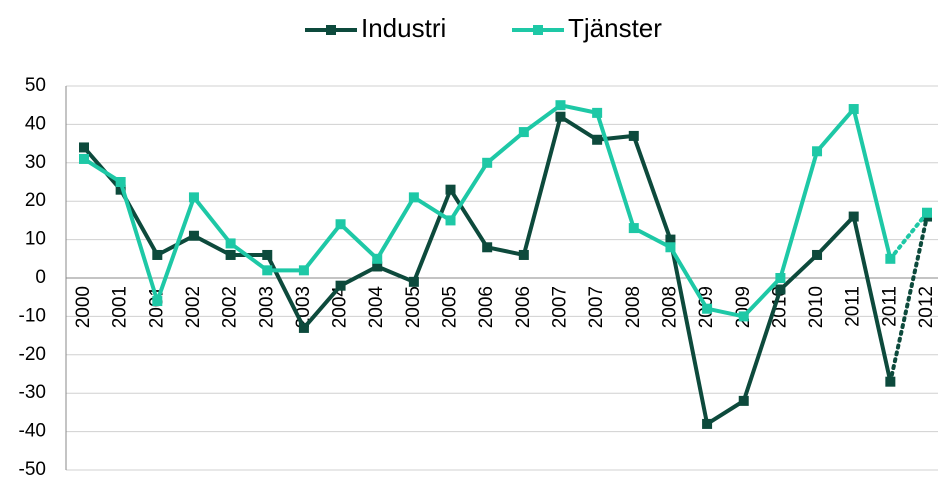  What do you see at coordinates (32, 431) in the screenshot?
I see `y-tick-label: -40` at bounding box center [32, 431].